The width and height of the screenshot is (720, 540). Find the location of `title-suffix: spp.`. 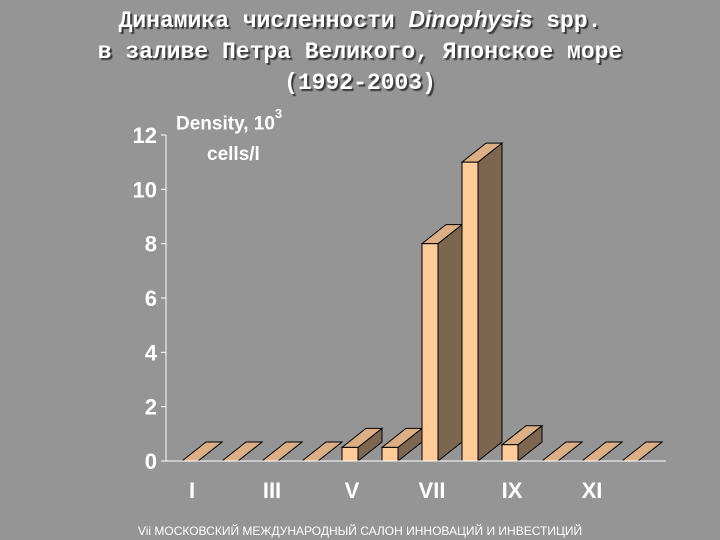

title-suffix: spp. is located at coordinates (567, 21).